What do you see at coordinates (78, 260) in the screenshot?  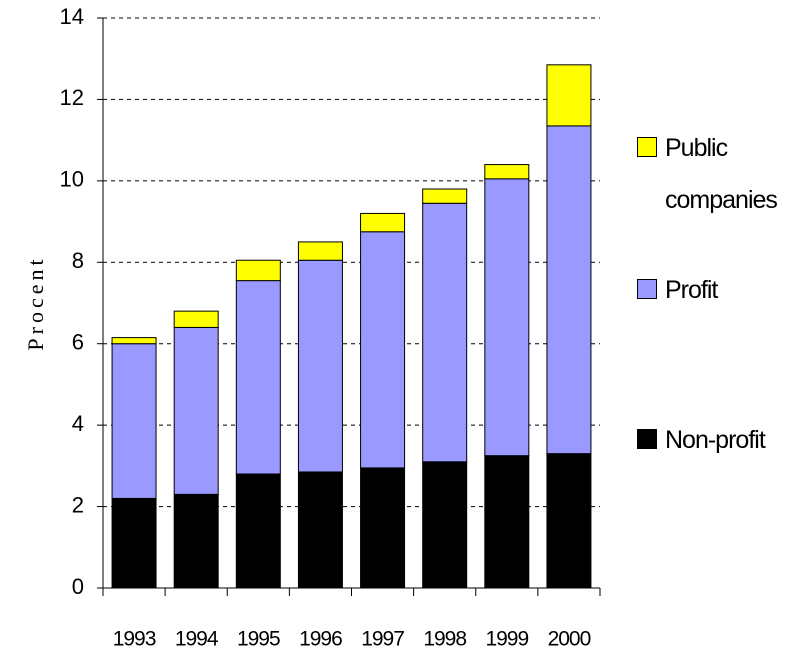 I see `y-tick-label: 8` at bounding box center [78, 260].